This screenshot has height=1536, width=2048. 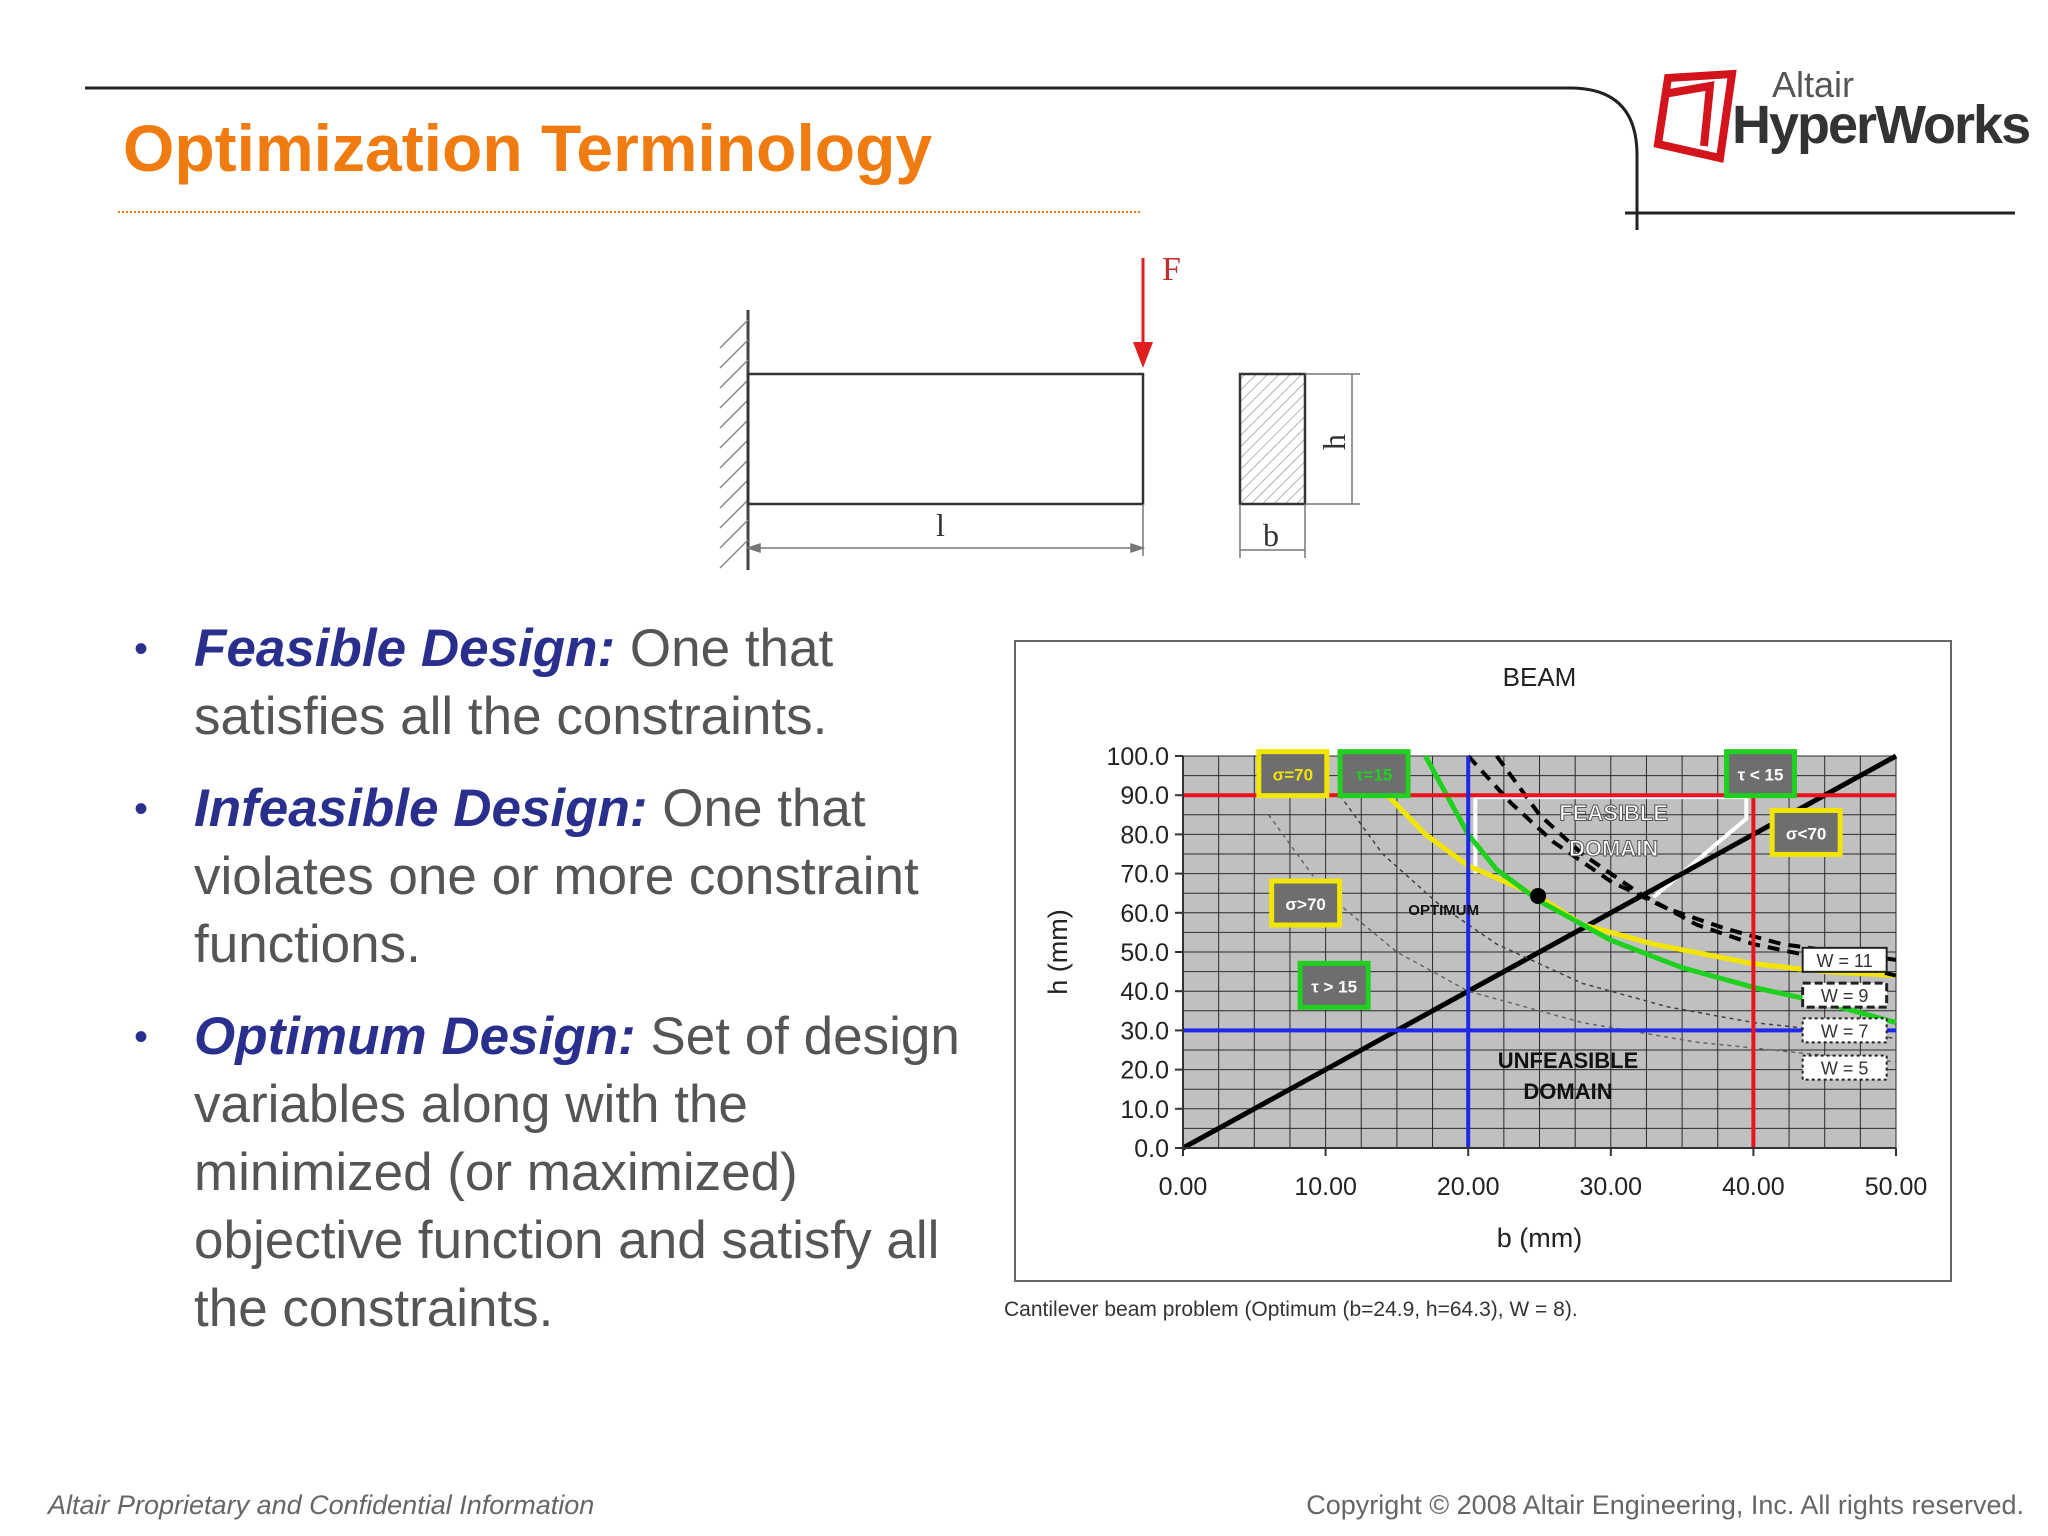 I want to click on constraint-badge-label: τ=15, so click(x=1374, y=775).